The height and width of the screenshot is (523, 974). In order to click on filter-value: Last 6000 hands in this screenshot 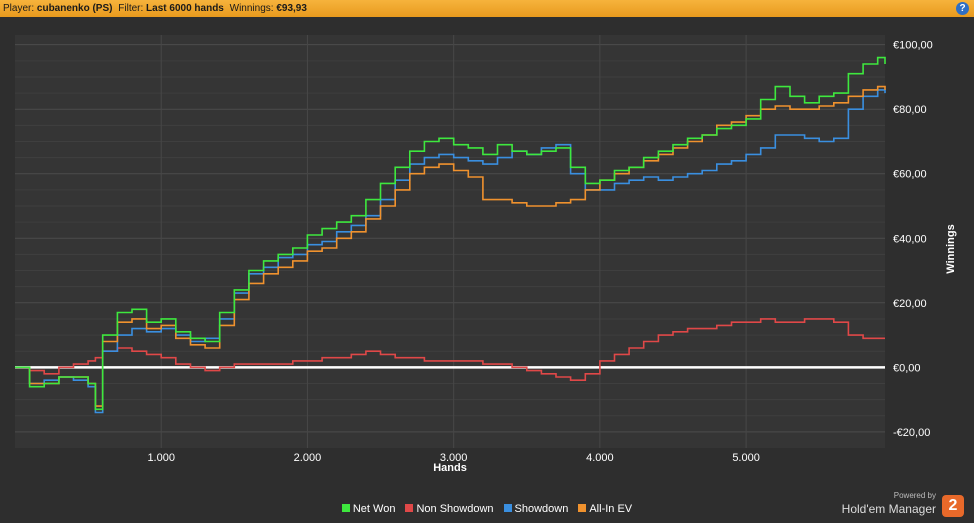, I will do `click(185, 8)`.